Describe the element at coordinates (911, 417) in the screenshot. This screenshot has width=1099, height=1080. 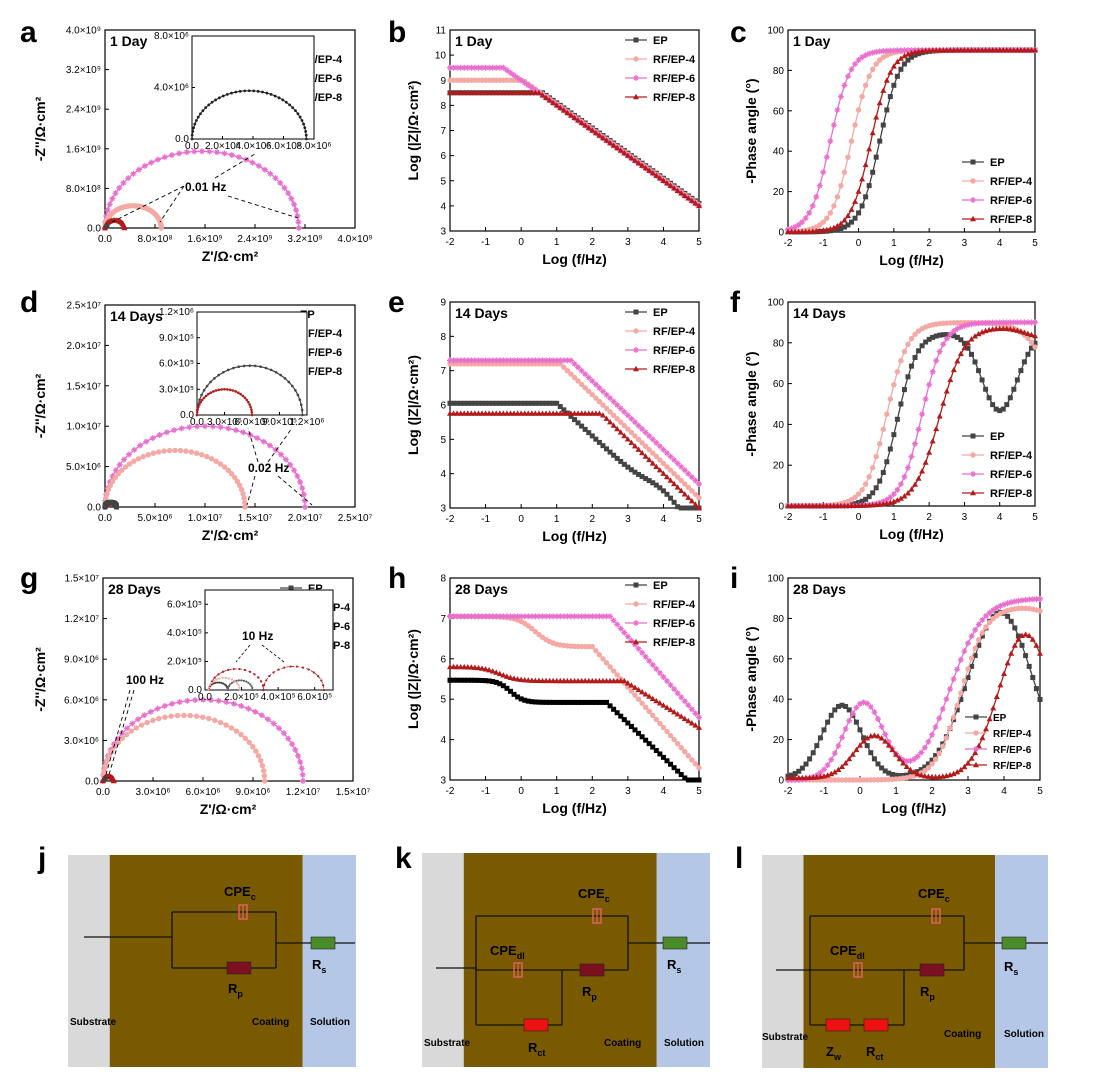
I see `series-RF/EP-8` at that location.